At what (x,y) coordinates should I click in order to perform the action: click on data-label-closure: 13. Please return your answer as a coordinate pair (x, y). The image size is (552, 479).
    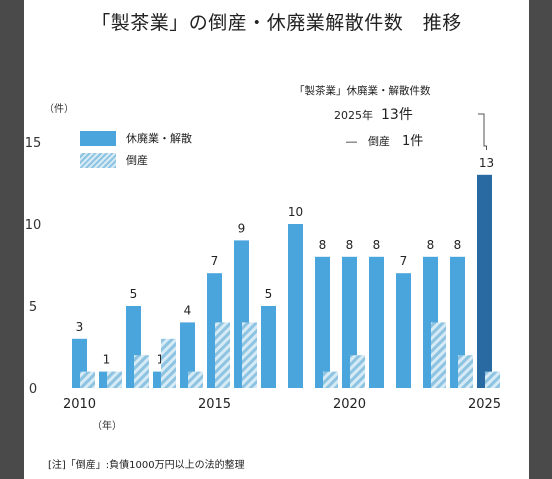
    Looking at the image, I should click on (486, 163).